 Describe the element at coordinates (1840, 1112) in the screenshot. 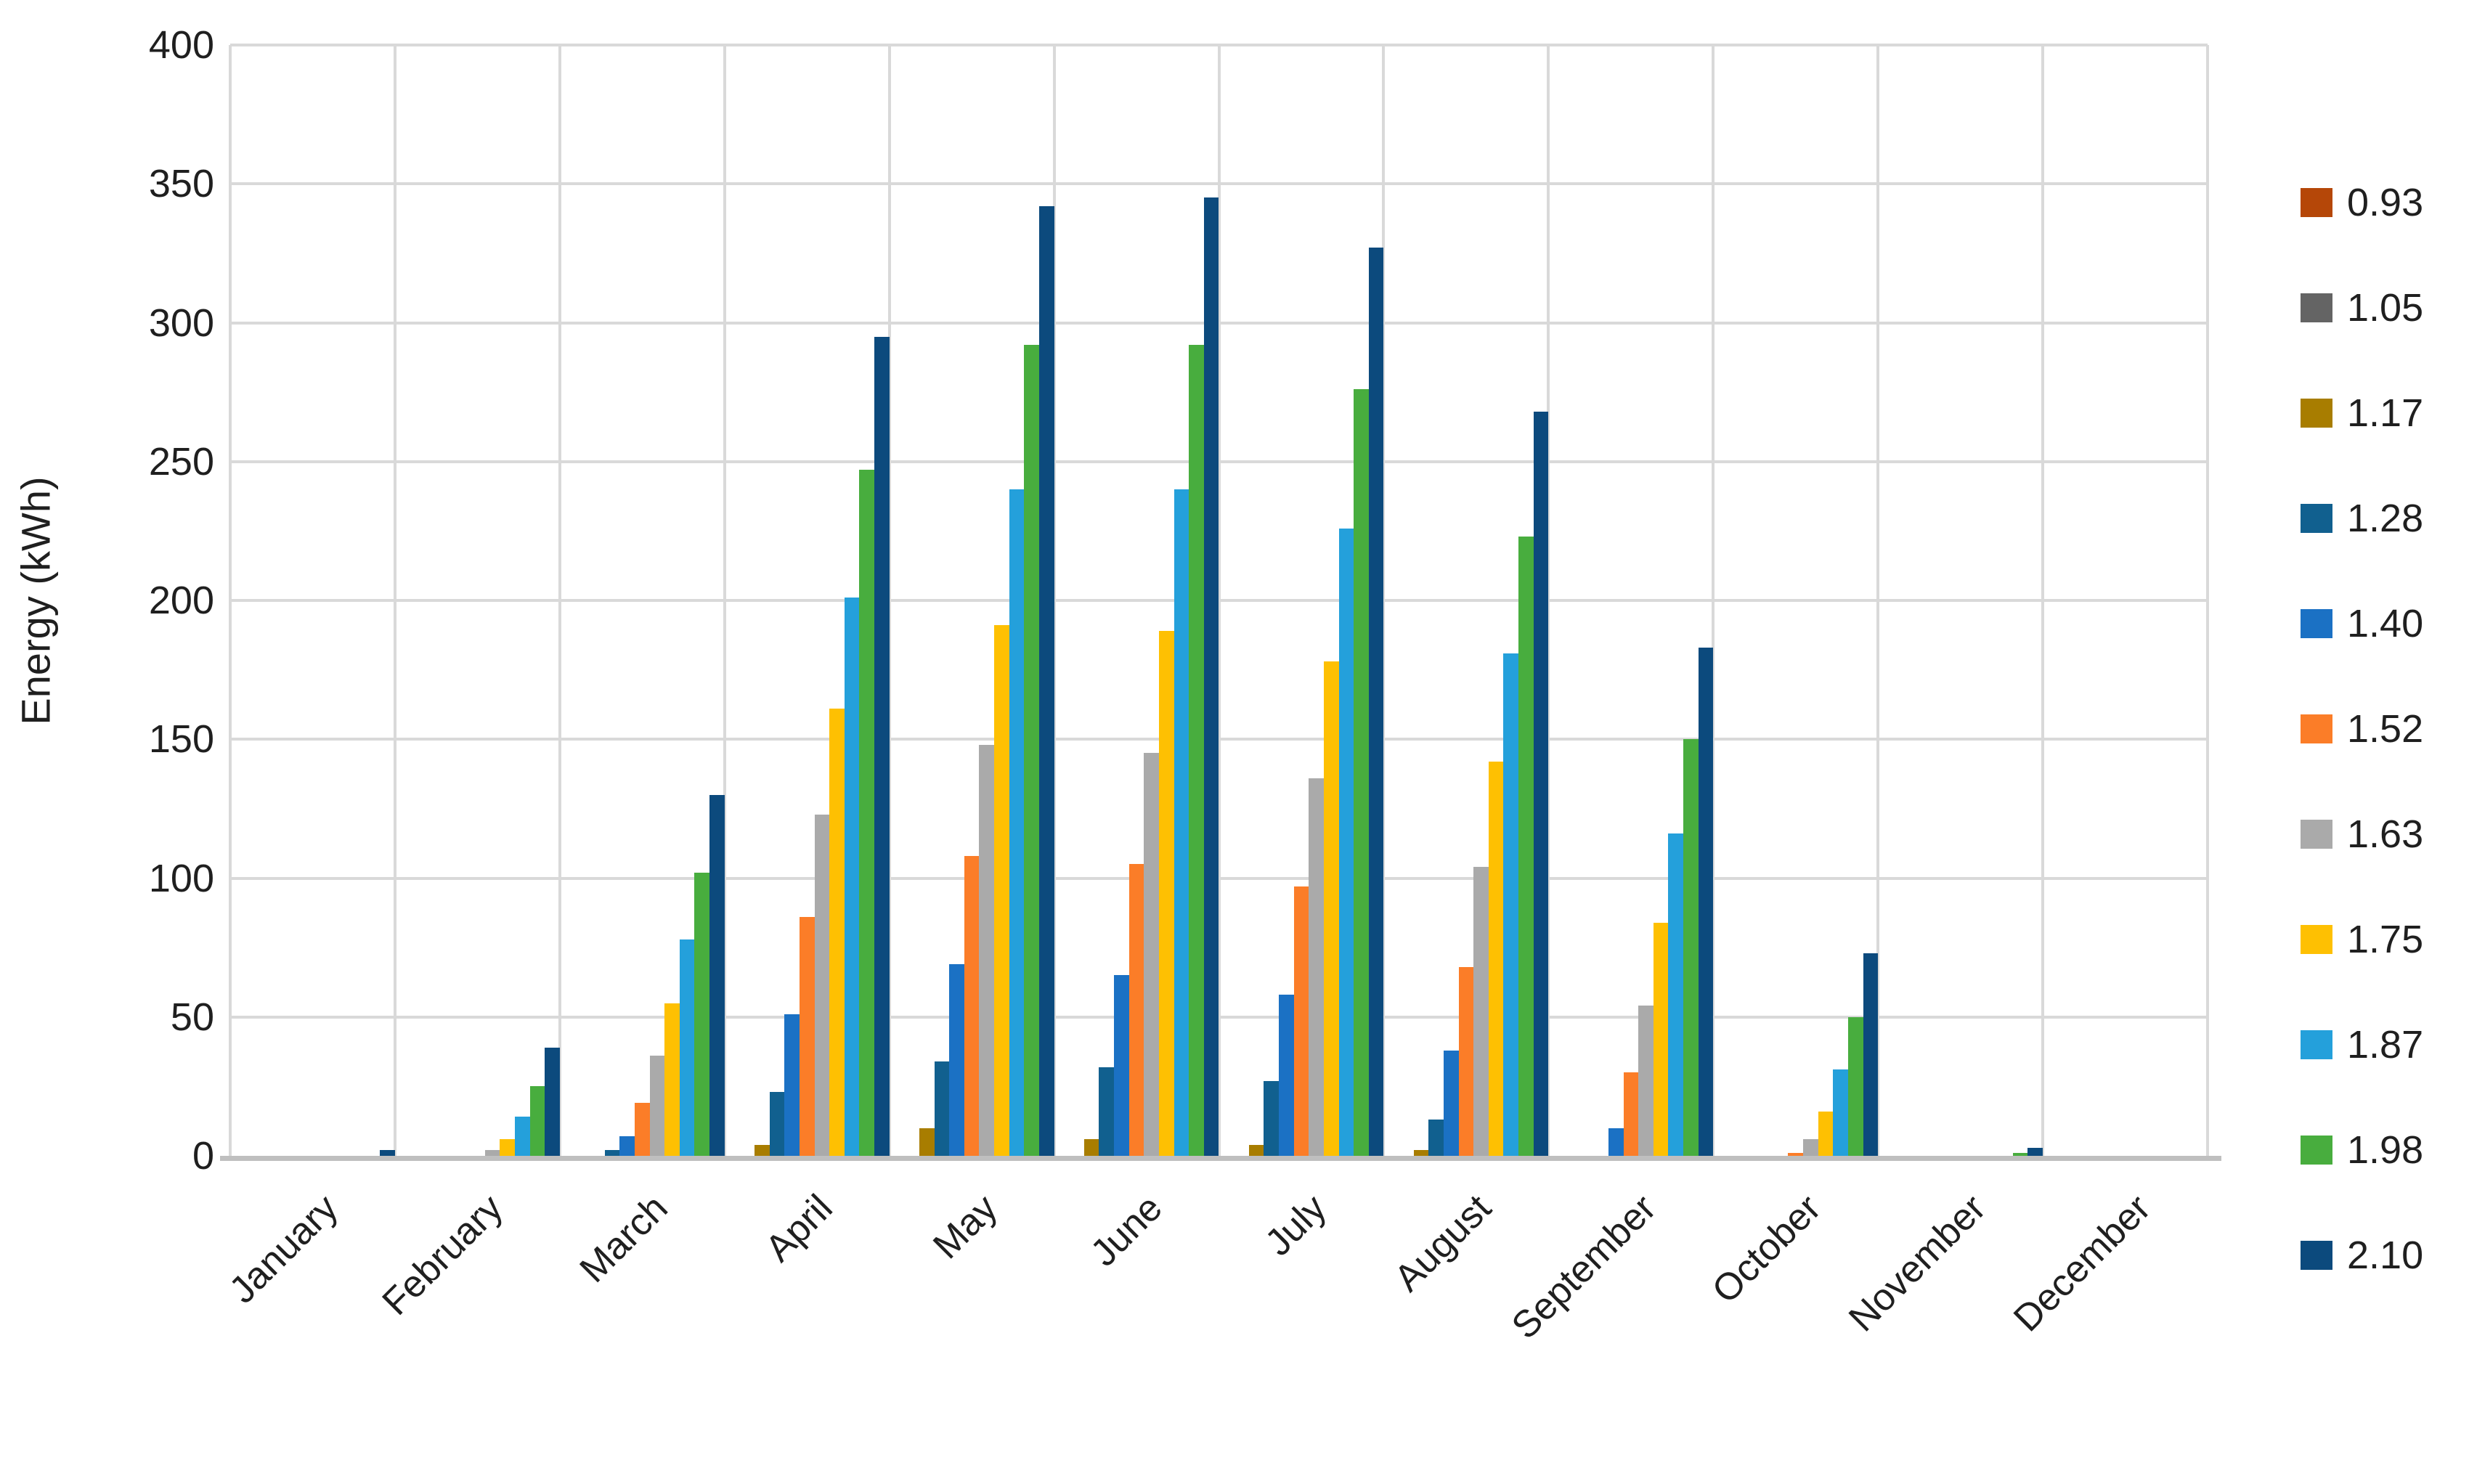

I see `bar-october-1.87` at that location.